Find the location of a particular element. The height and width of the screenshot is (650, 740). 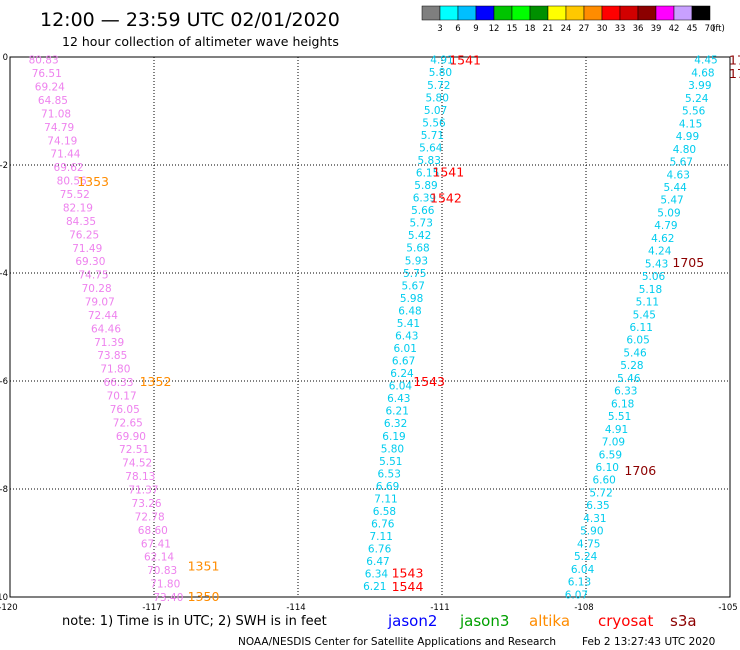

wave-height-value: 4.62 is located at coordinates (662, 239).